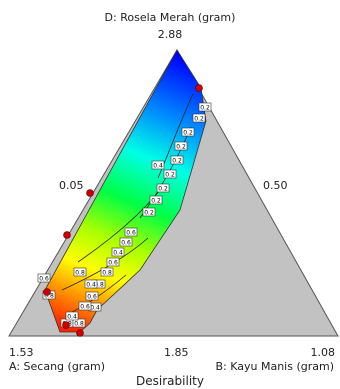 The height and width of the screenshot is (389, 340). I want to click on apex-b-label: B: Kayu Manis (gram), so click(274, 366).